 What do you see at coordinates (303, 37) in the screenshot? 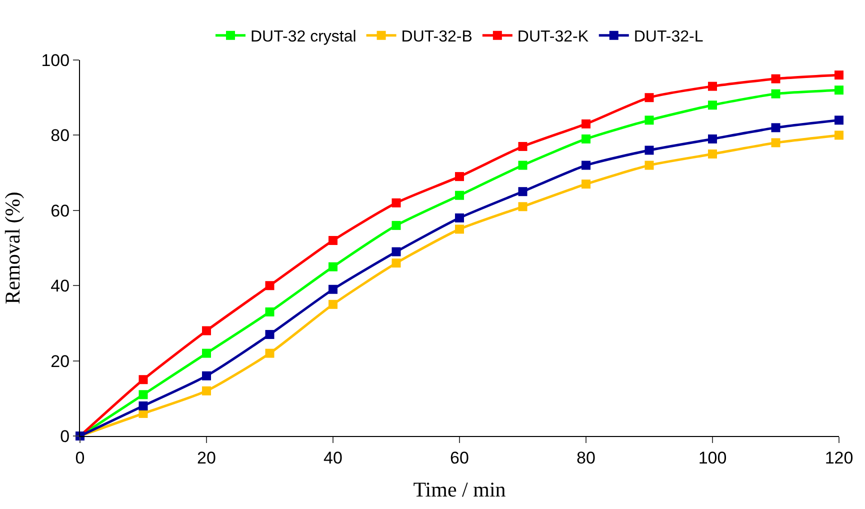
I see `legend-label: DUT-32 crystal` at bounding box center [303, 37].